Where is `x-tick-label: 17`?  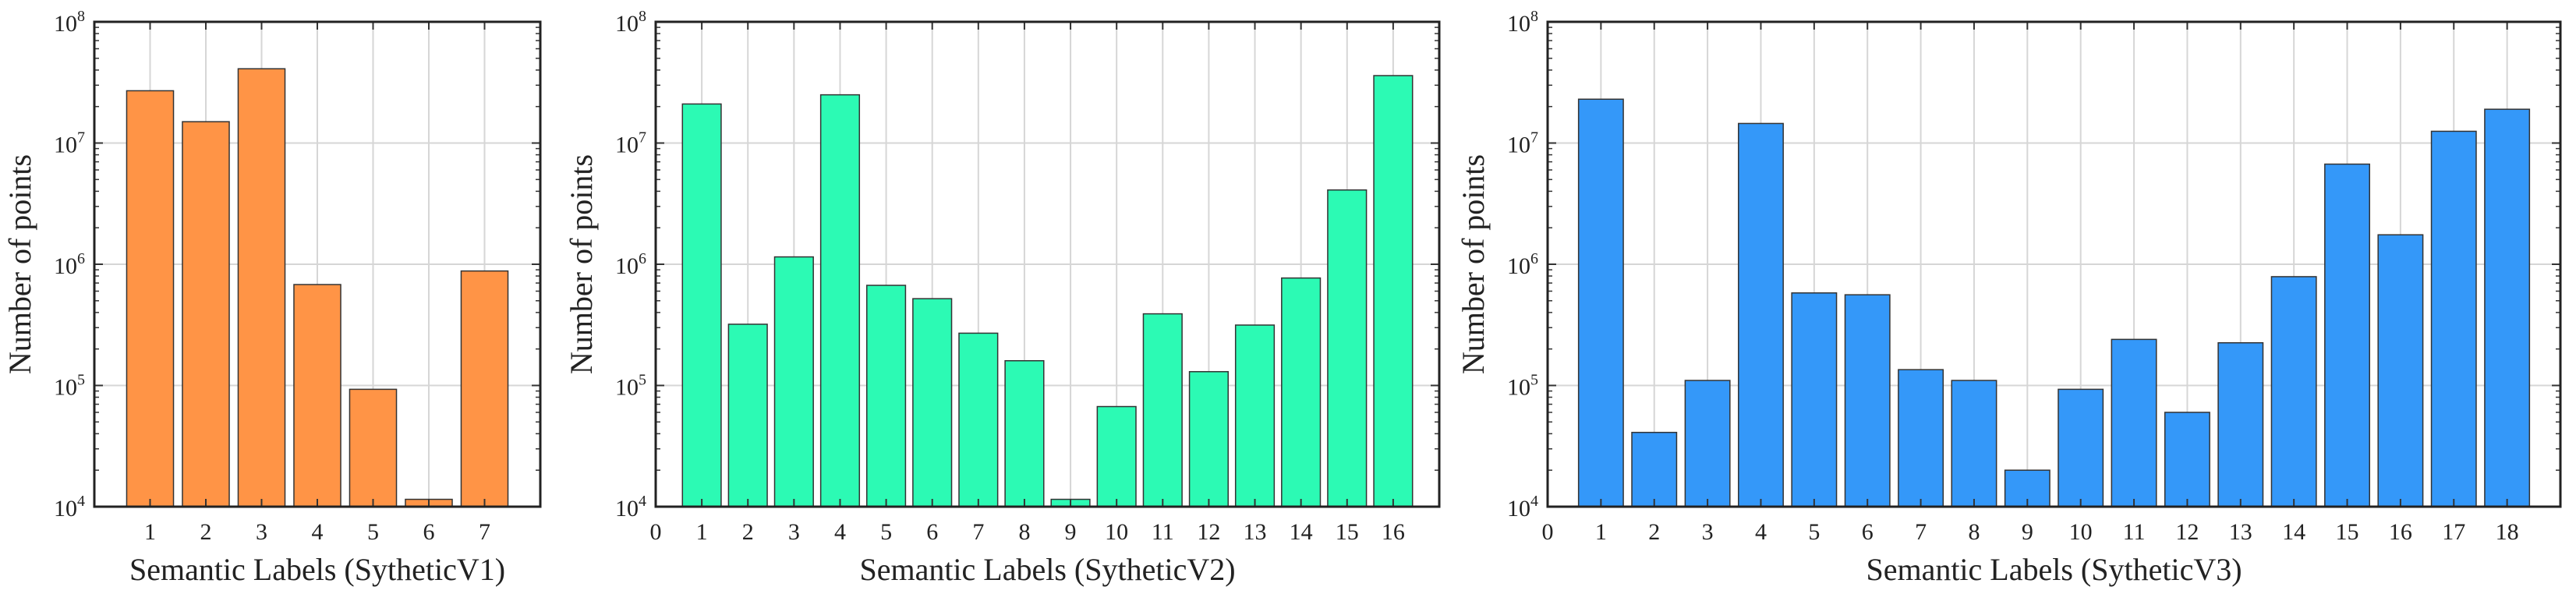 x-tick-label: 17 is located at coordinates (2453, 532).